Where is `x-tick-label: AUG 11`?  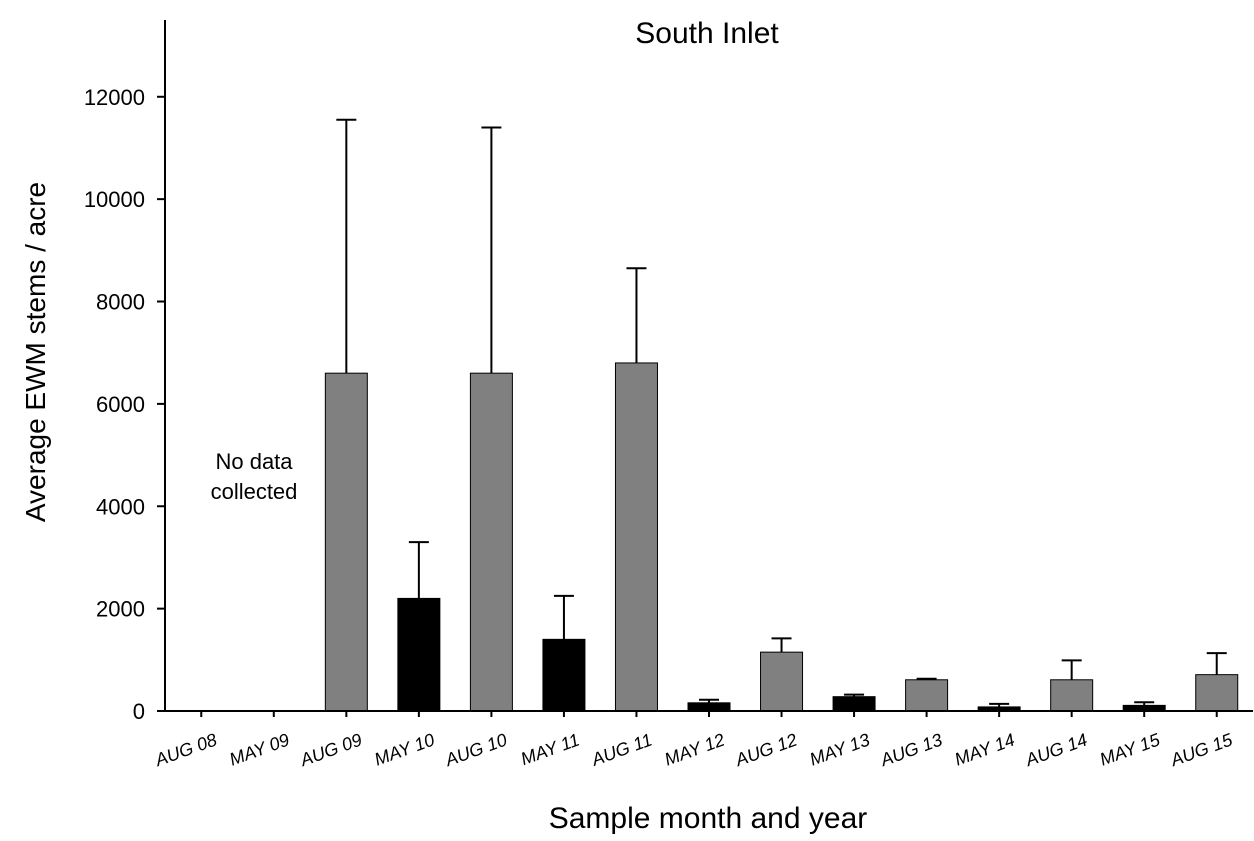 x-tick-label: AUG 11 is located at coordinates (621, 749).